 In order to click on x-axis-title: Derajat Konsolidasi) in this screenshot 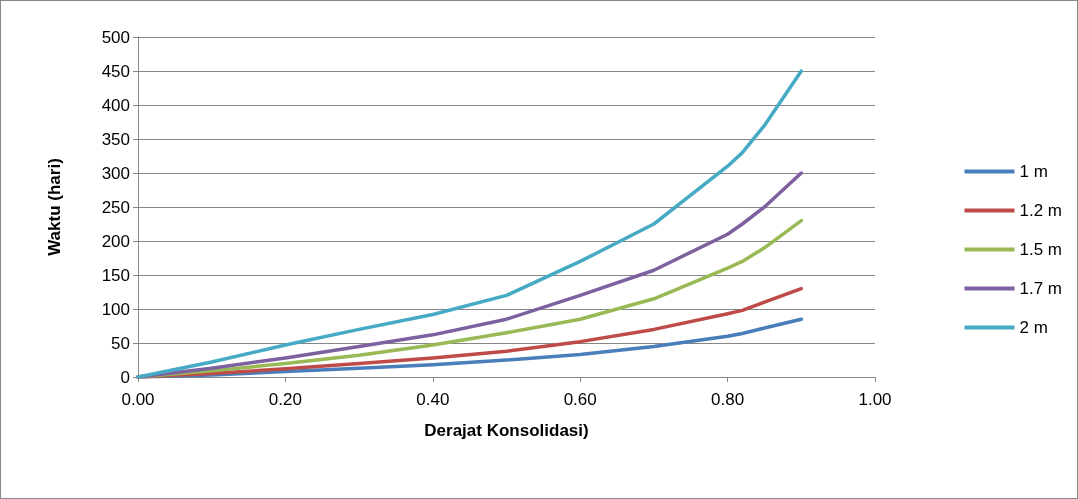, I will do `click(506, 430)`.